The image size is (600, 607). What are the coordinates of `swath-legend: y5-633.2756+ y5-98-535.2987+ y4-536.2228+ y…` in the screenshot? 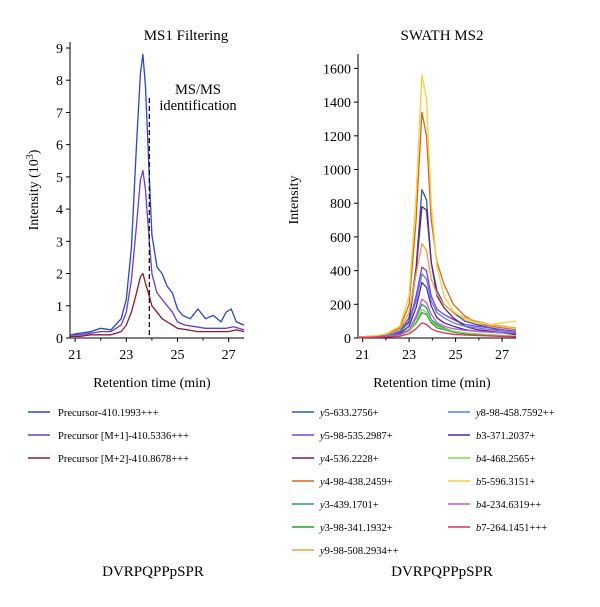 It's located at (423, 482).